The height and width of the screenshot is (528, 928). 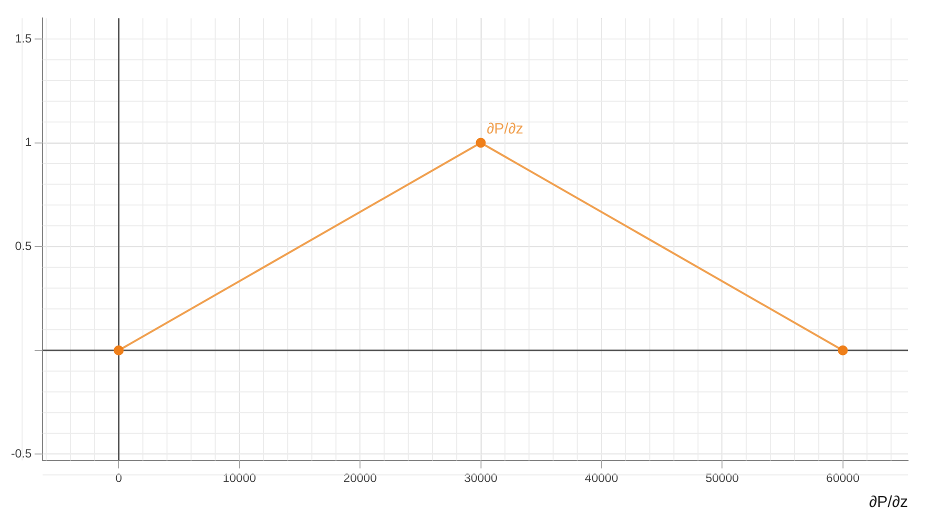 What do you see at coordinates (505, 129) in the screenshot?
I see `series-label: ∂P/∂z` at bounding box center [505, 129].